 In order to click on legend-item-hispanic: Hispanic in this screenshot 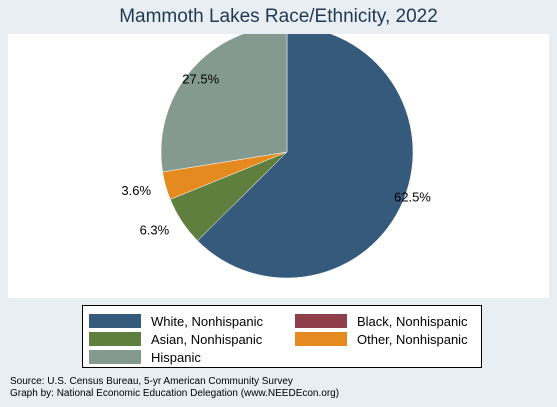, I will do `click(145, 357)`.